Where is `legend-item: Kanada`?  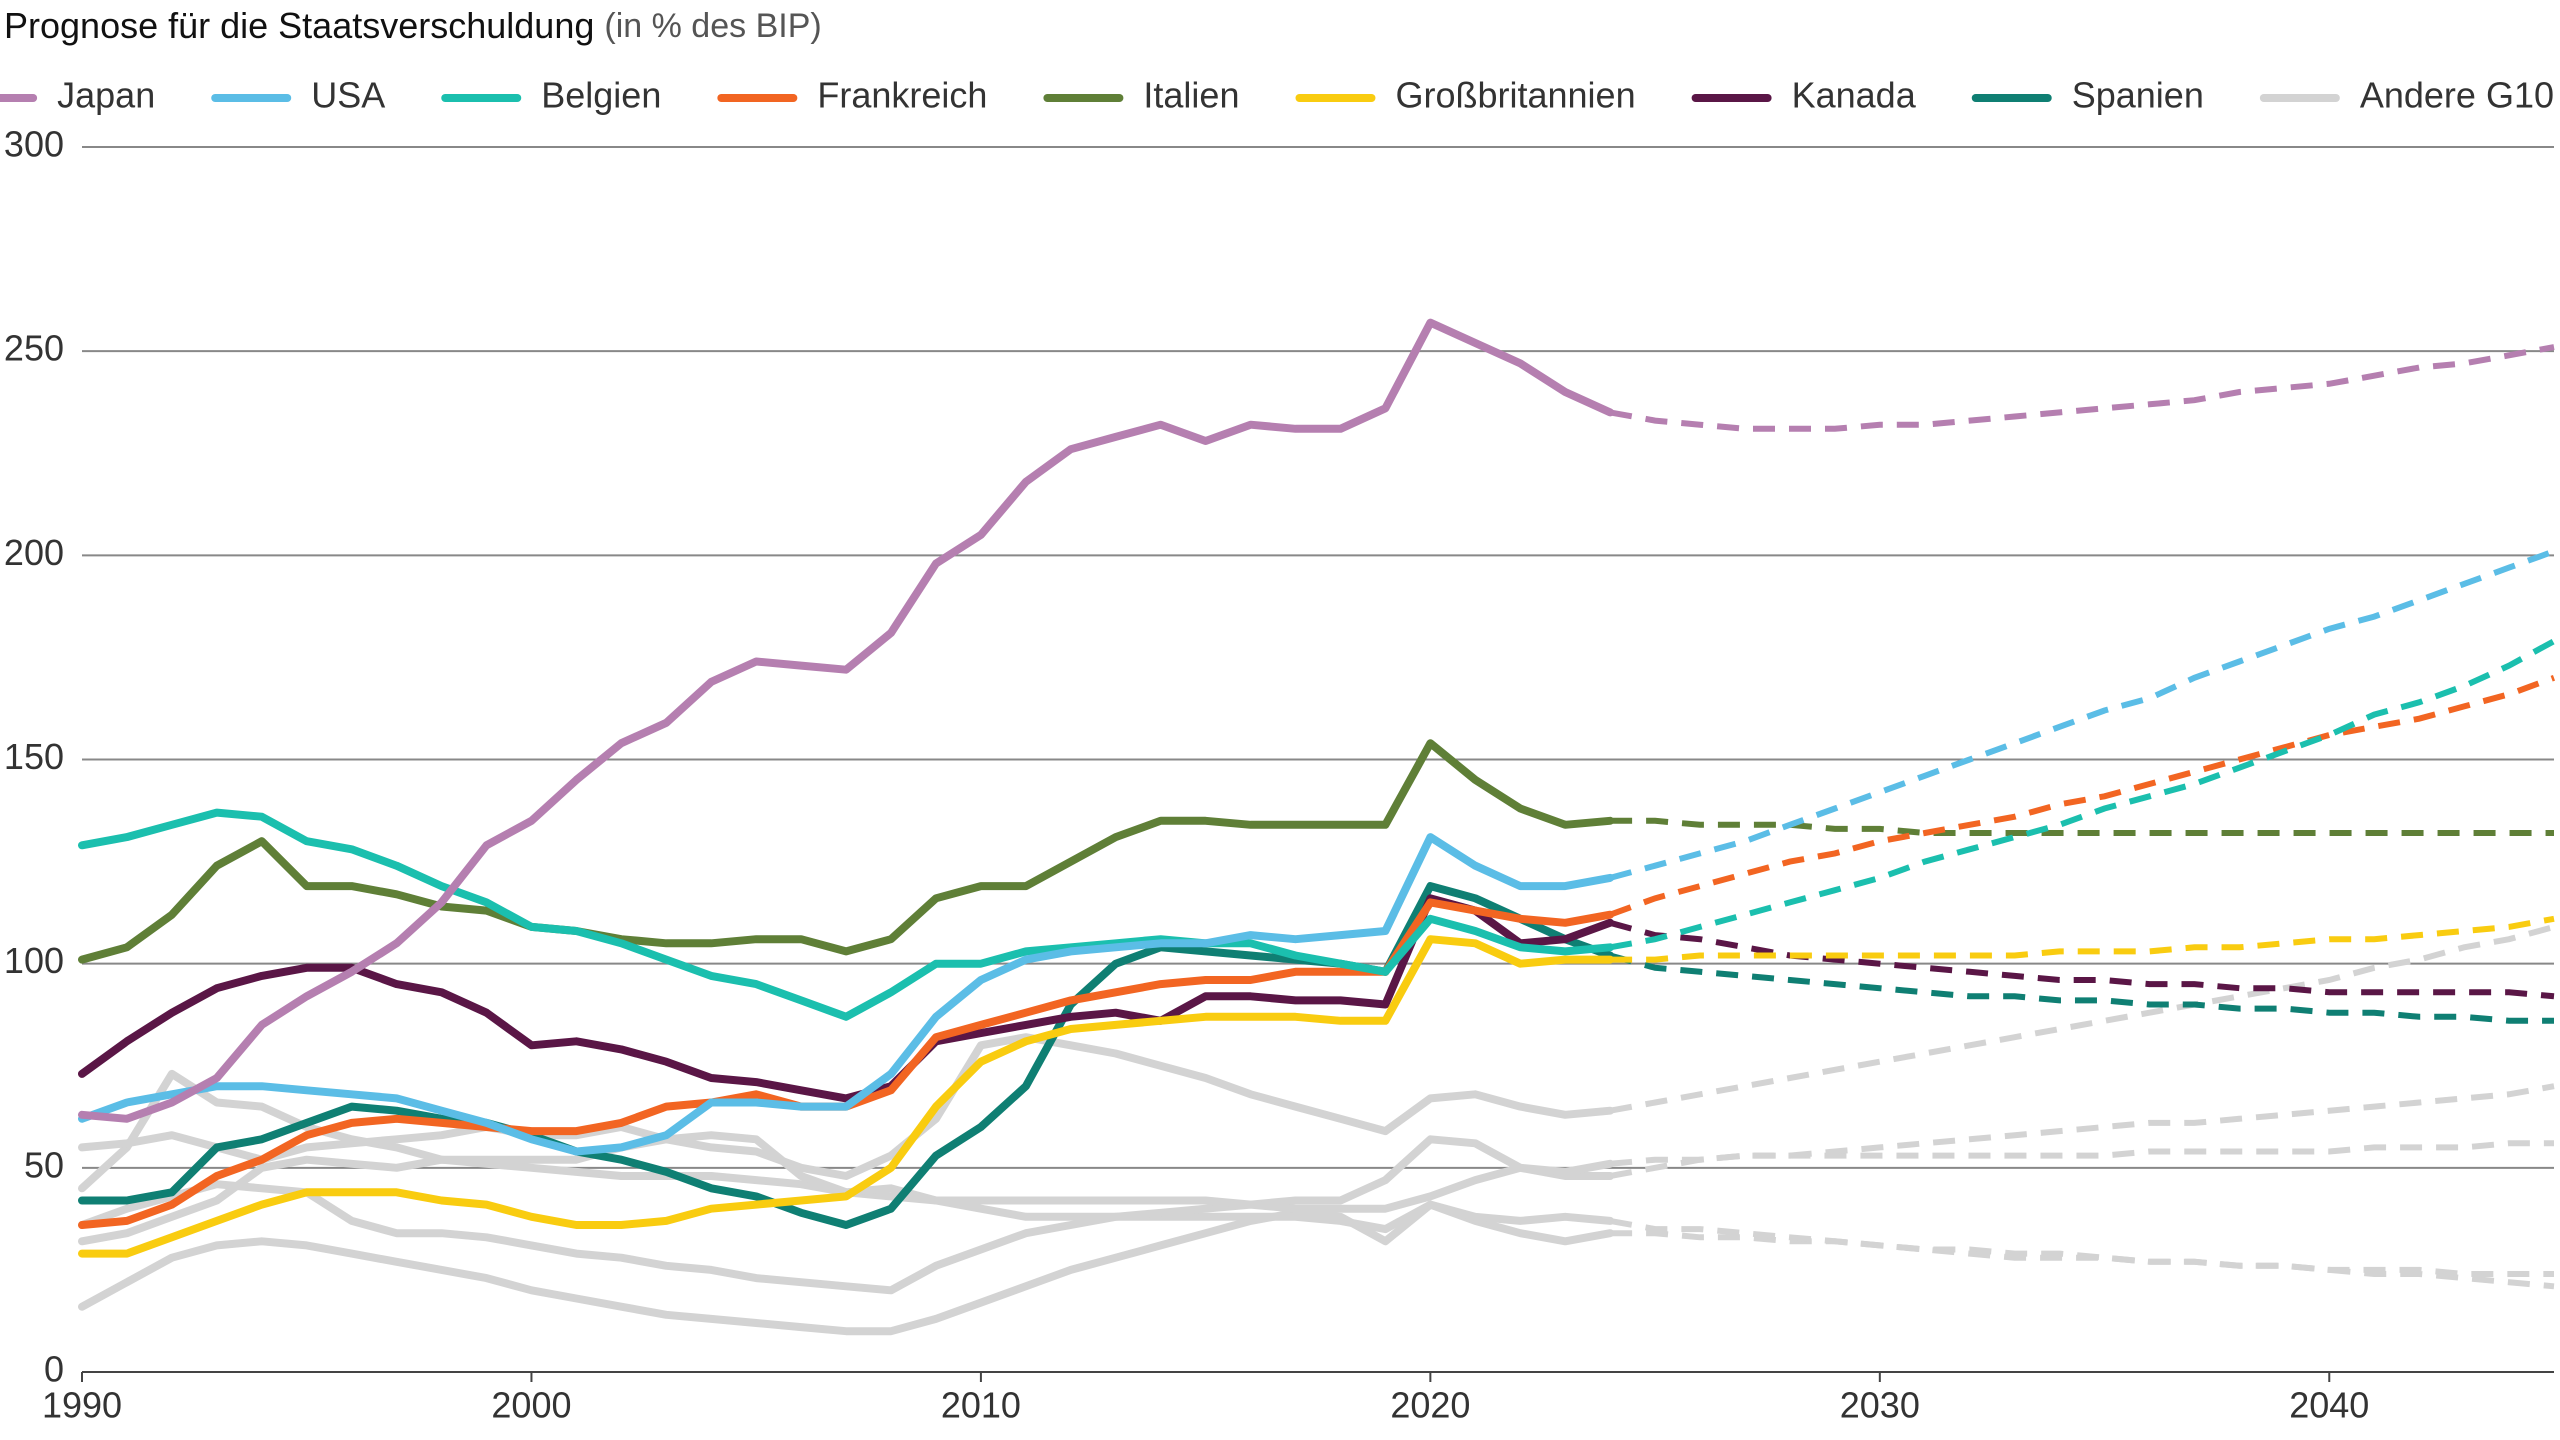
legend-item: Kanada is located at coordinates (1804, 95).